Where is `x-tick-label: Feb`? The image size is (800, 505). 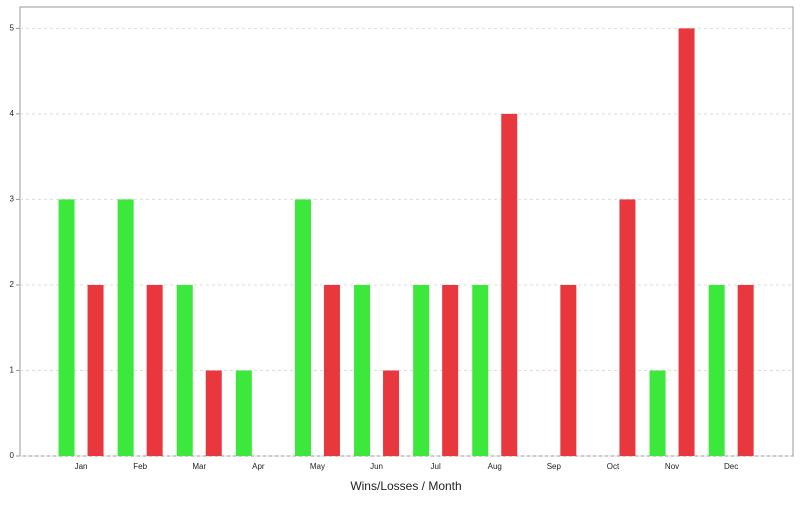
x-tick-label: Feb is located at coordinates (140, 466).